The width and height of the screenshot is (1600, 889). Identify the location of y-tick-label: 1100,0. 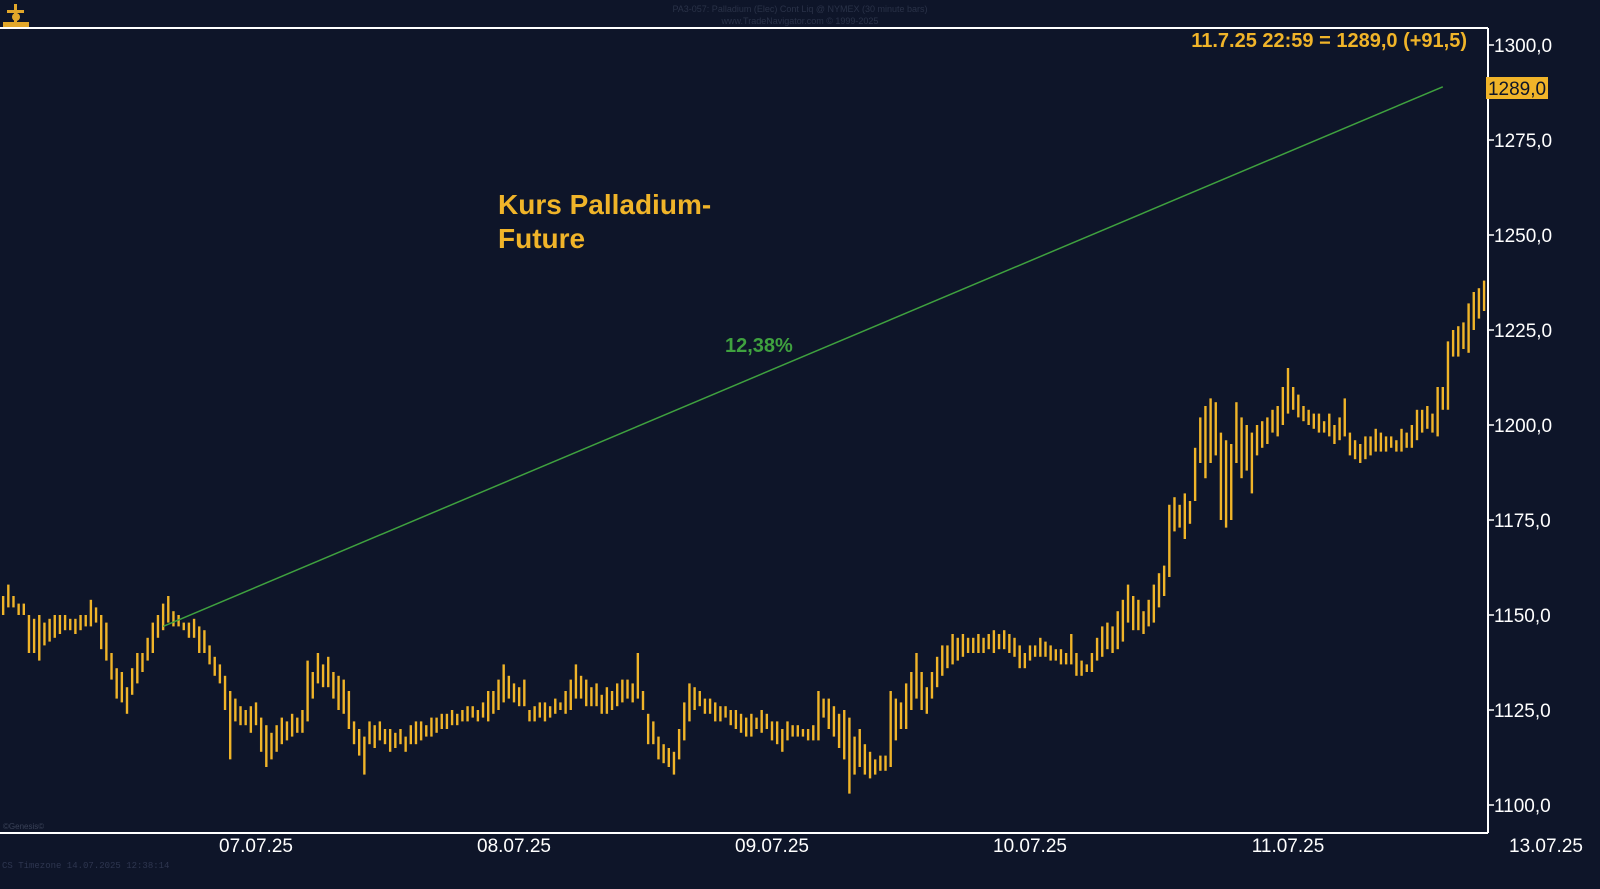
(1522, 806).